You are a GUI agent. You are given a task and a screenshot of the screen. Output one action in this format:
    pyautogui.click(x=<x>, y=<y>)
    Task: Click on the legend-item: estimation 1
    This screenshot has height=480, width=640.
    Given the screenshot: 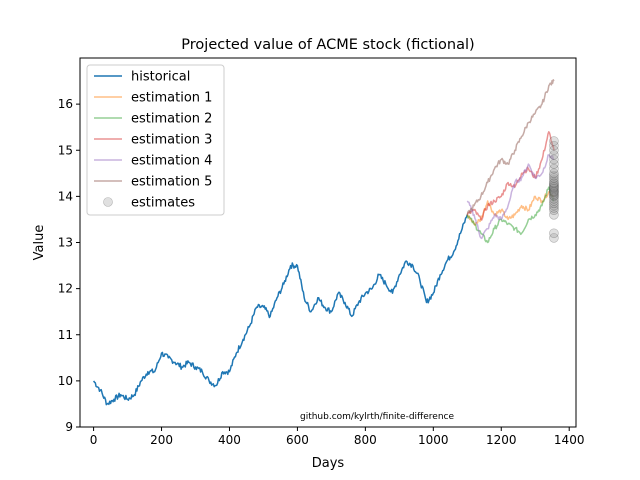 What is the action you would take?
    pyautogui.click(x=153, y=98)
    